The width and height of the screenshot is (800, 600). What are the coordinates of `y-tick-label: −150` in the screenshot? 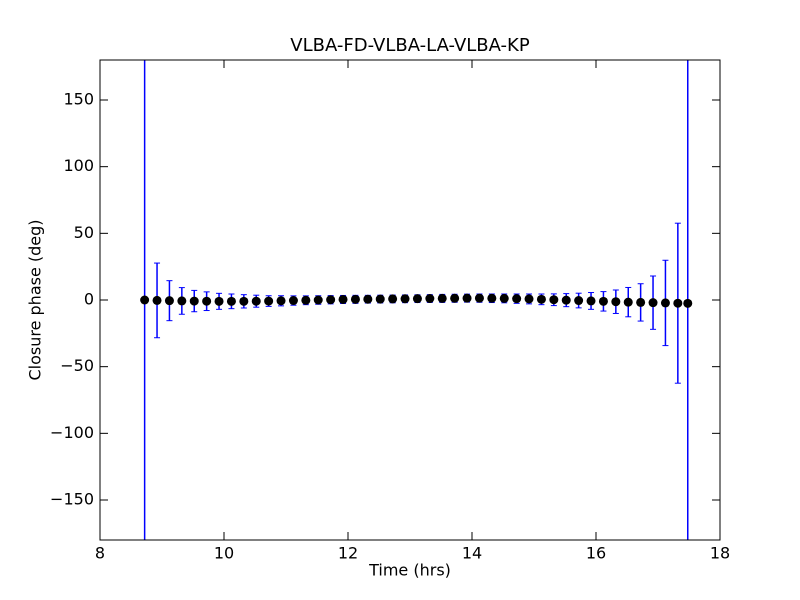 It's located at (72, 499).